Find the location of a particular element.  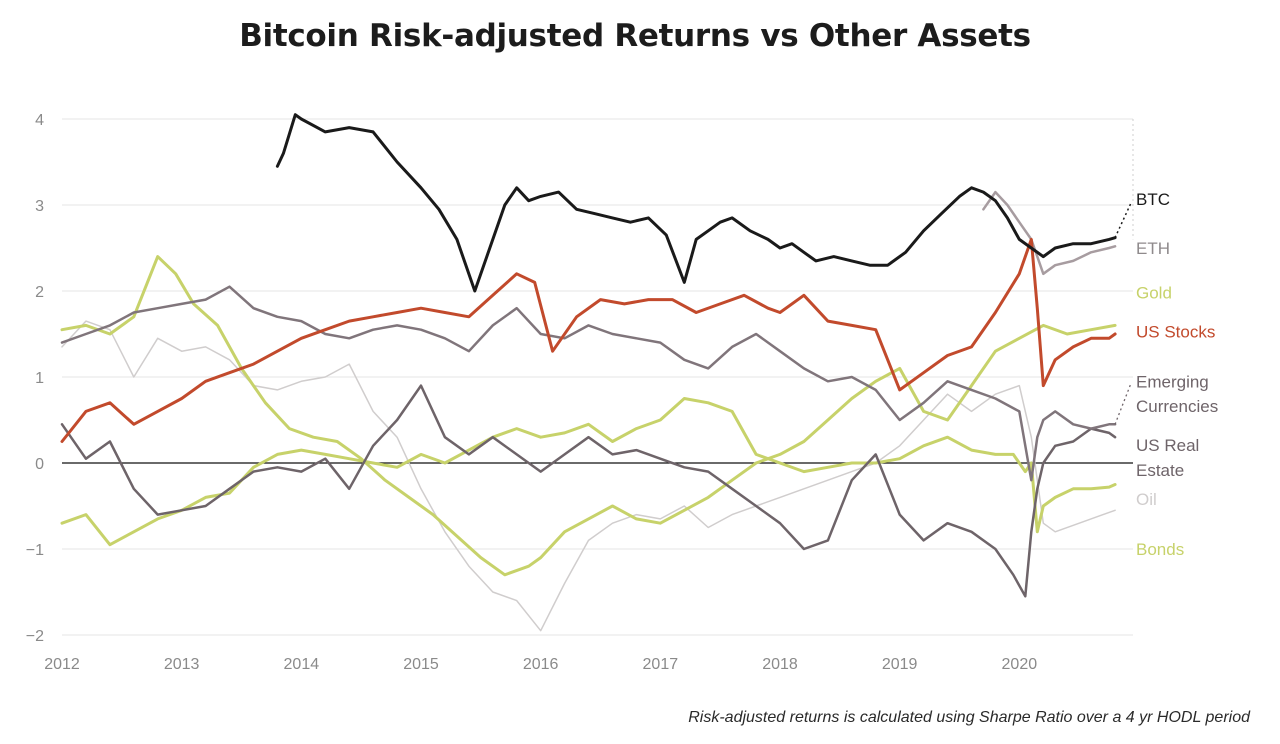

y-tick-label: −1 is located at coordinates (35, 550).